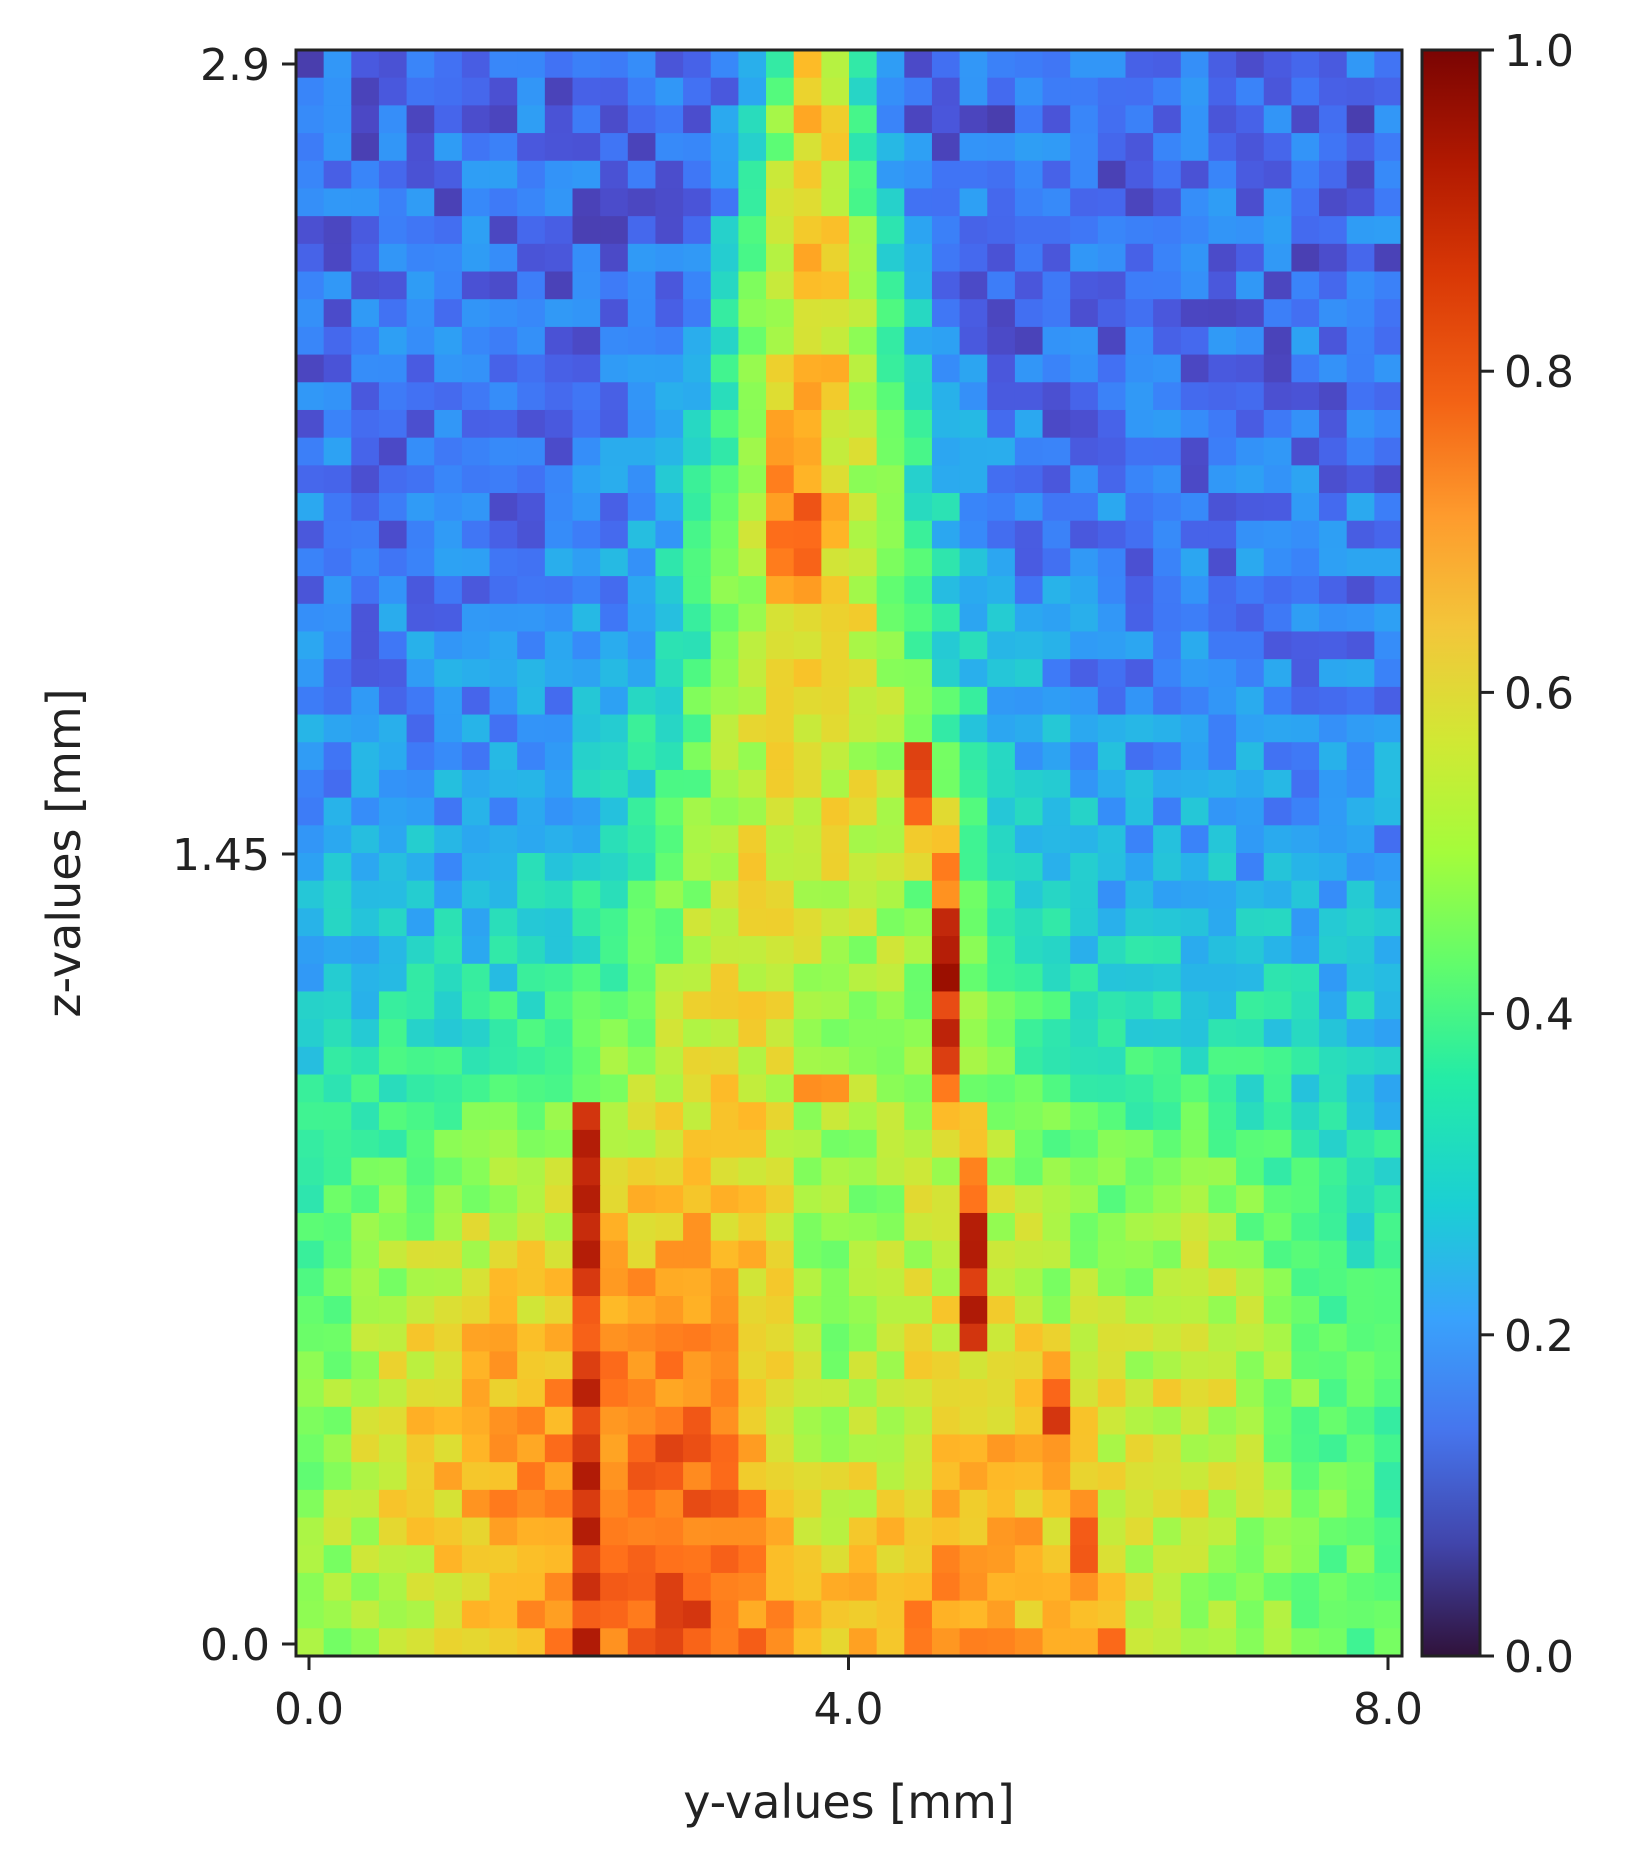  I want to click on y-tick-label: 1.45, so click(221, 855).